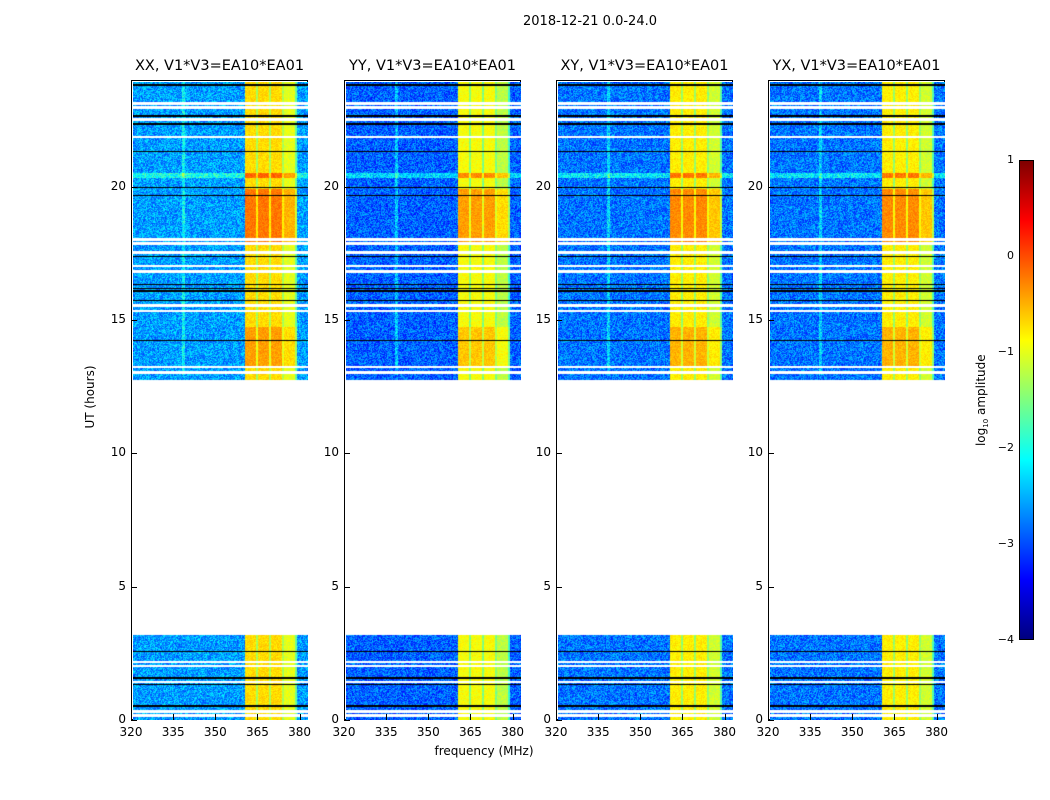  What do you see at coordinates (1010, 255) in the screenshot?
I see `colorbar-tick-label: 0` at bounding box center [1010, 255].